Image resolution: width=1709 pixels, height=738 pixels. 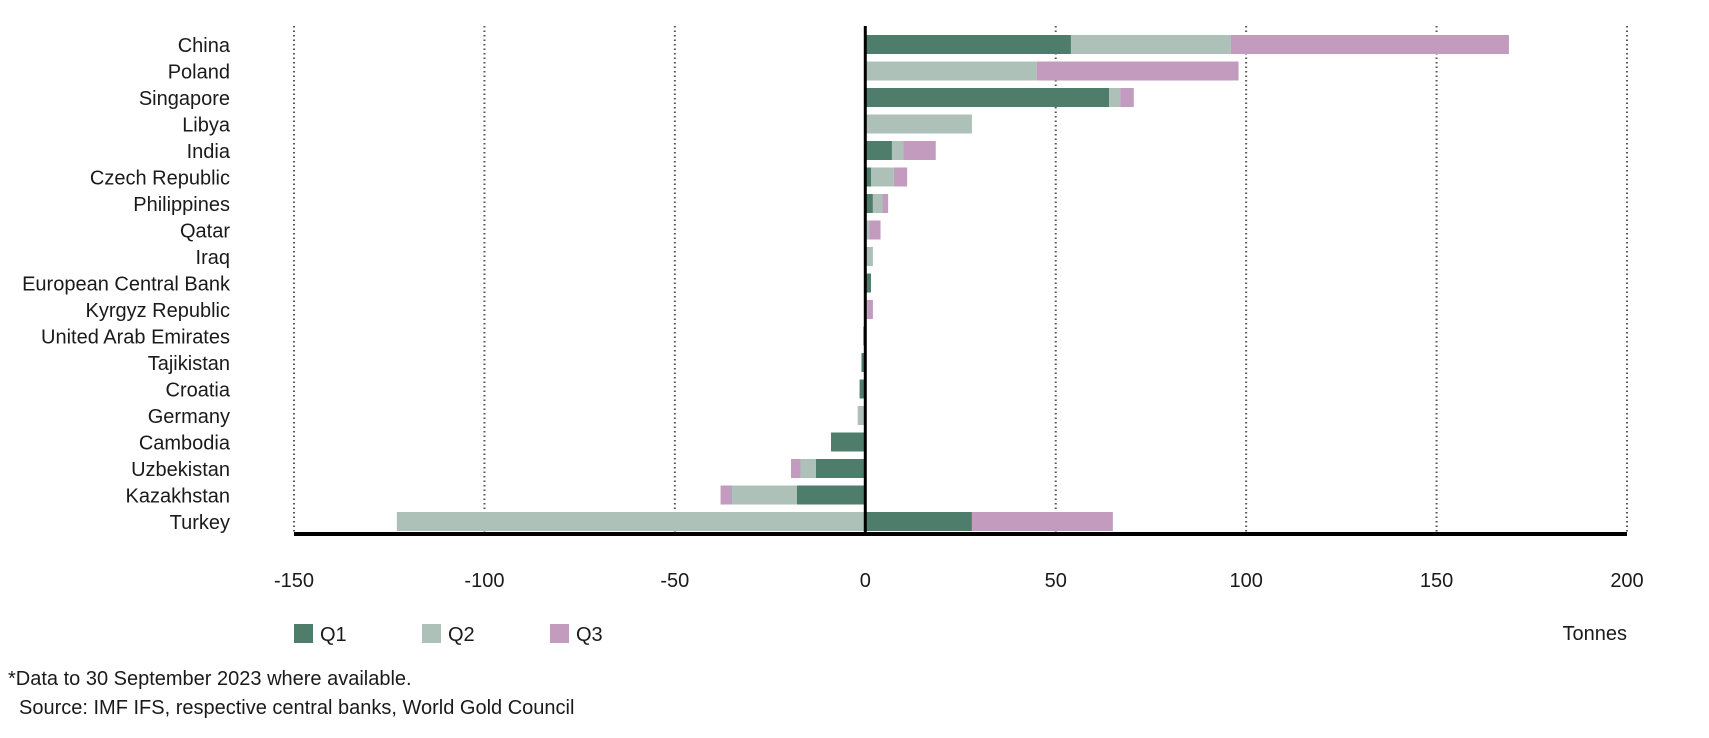 What do you see at coordinates (209, 152) in the screenshot?
I see `category-label: India` at bounding box center [209, 152].